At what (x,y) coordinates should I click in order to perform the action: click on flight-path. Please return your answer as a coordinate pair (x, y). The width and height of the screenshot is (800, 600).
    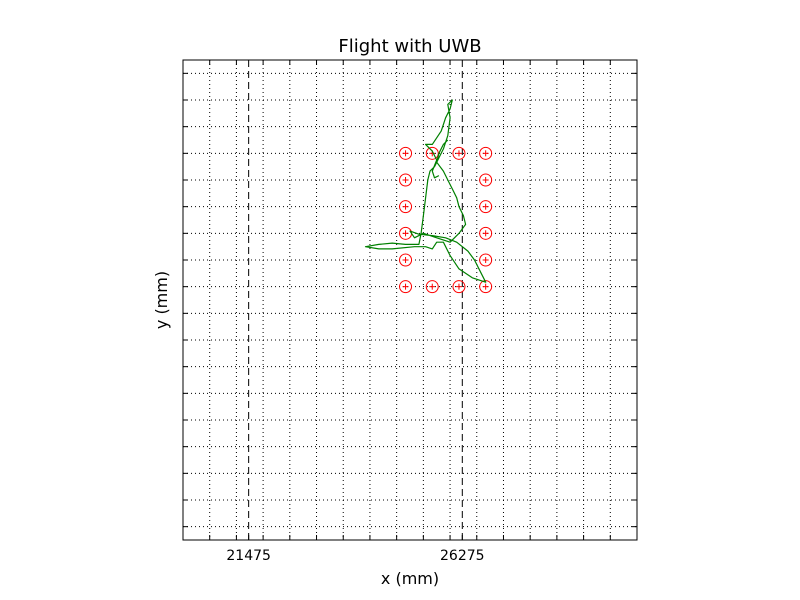
    Looking at the image, I should click on (425, 191).